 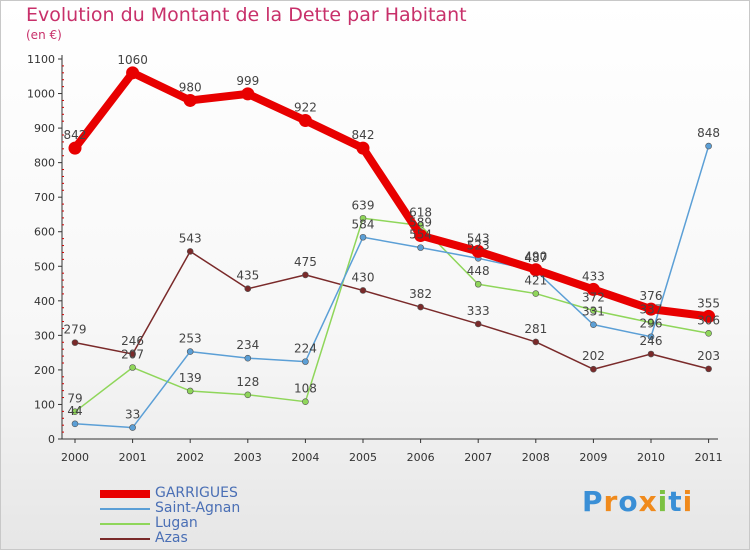 I want to click on data-label: 421, so click(x=535, y=281).